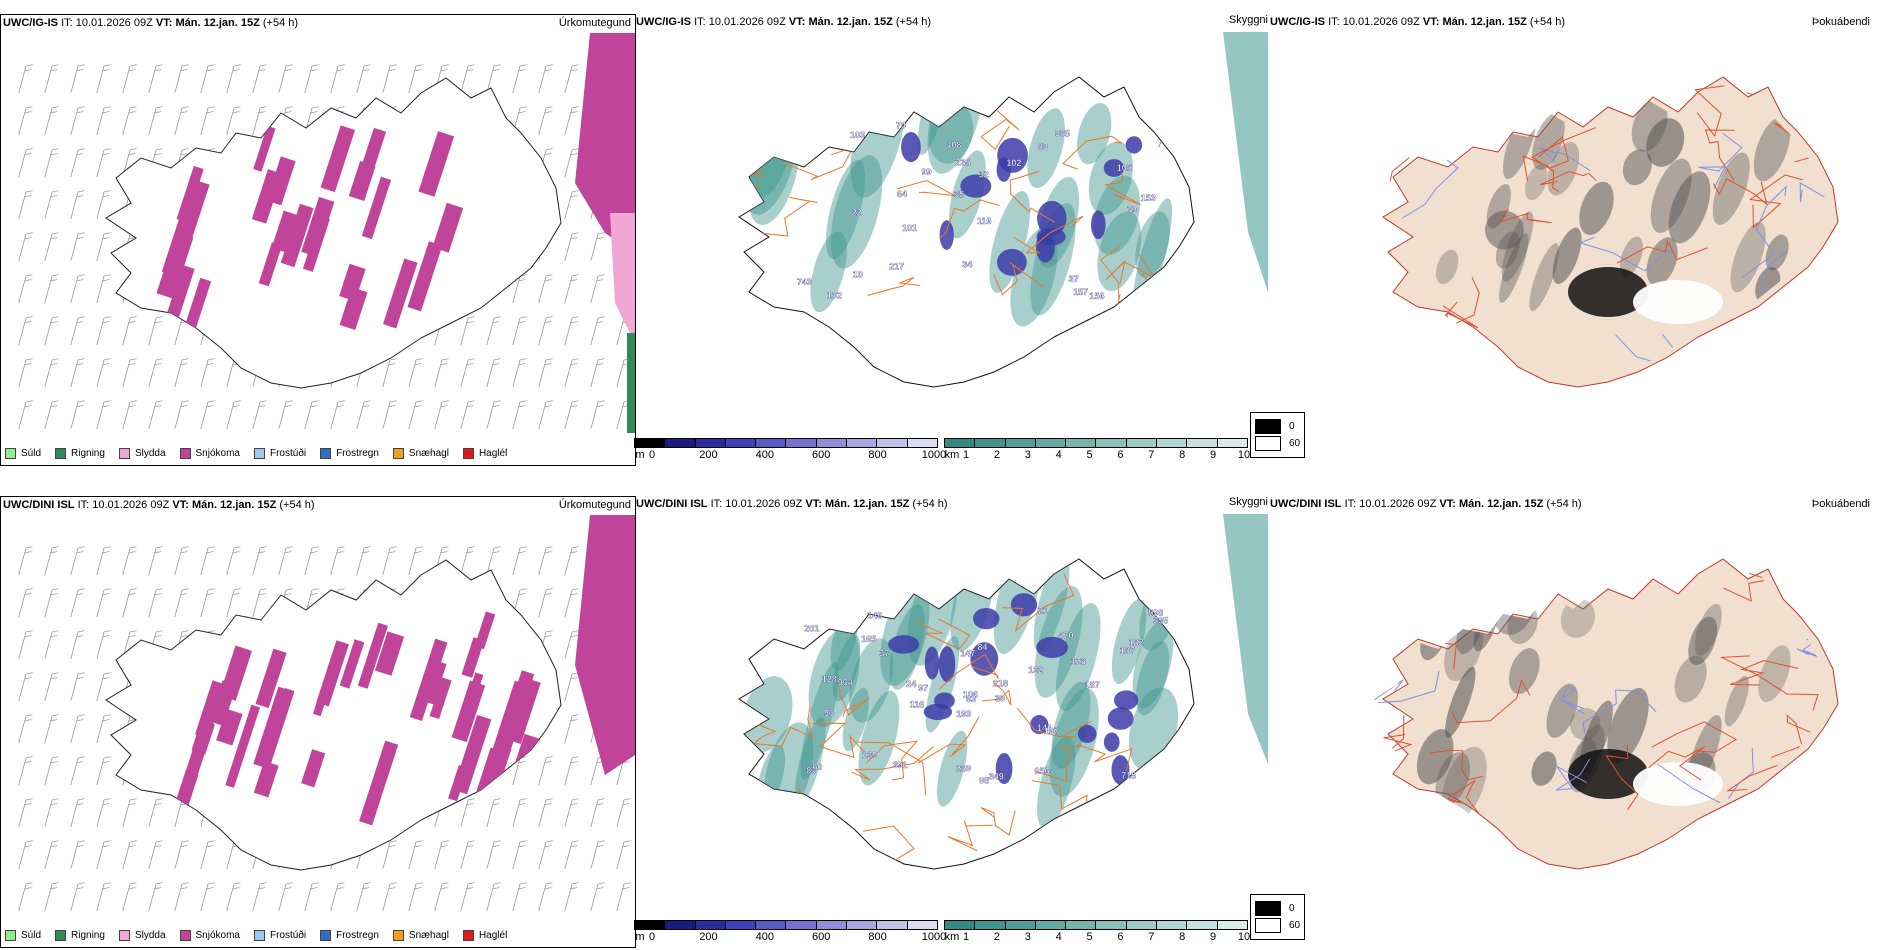 Image resolution: width=1900 pixels, height=950 pixels. Describe the element at coordinates (927, 172) in the screenshot. I see `cloud-base-label: 99` at that location.